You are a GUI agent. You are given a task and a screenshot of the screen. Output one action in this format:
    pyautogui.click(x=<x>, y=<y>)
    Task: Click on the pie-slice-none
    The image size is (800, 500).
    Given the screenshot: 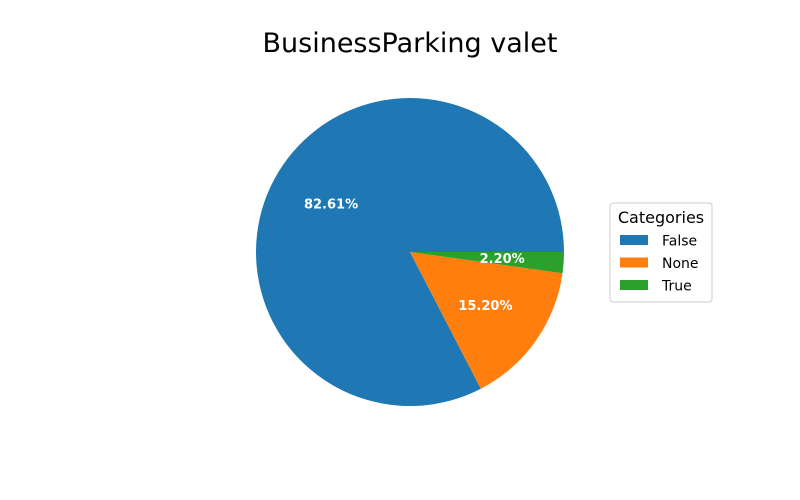 What is the action you would take?
    pyautogui.click(x=486, y=320)
    